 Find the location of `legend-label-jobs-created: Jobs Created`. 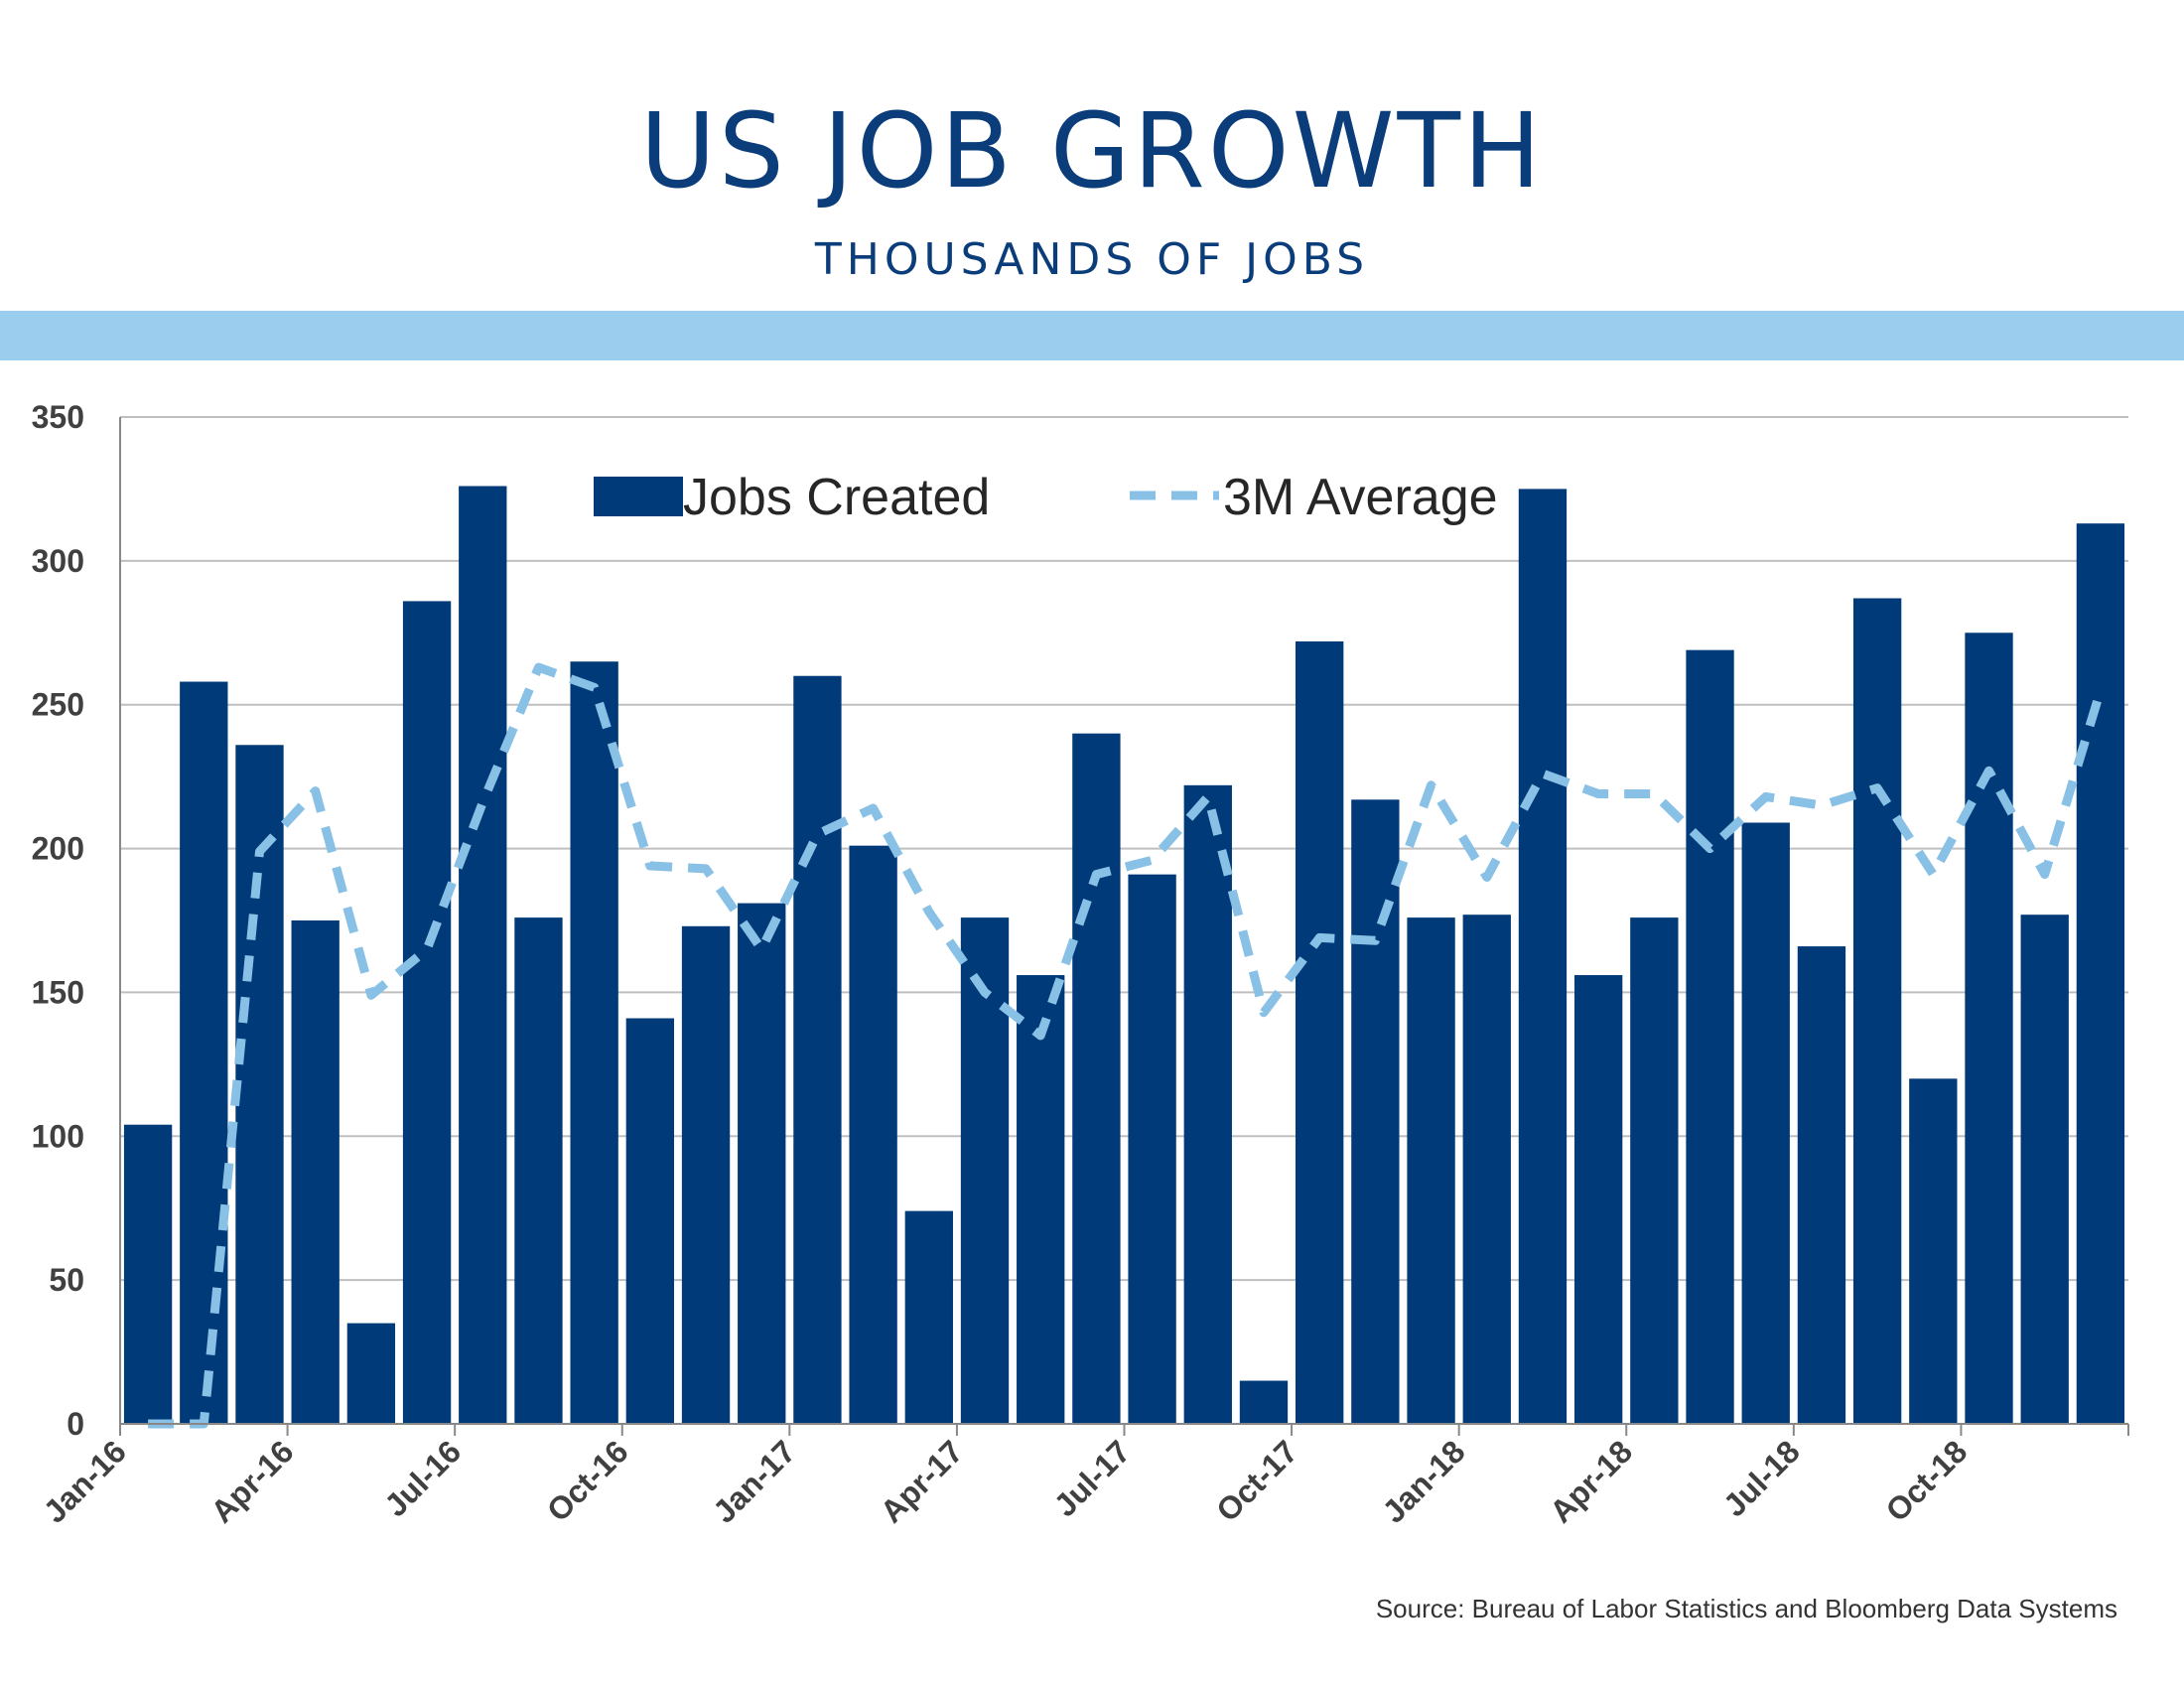

legend-label-jobs-created: Jobs Created is located at coordinates (836, 497).